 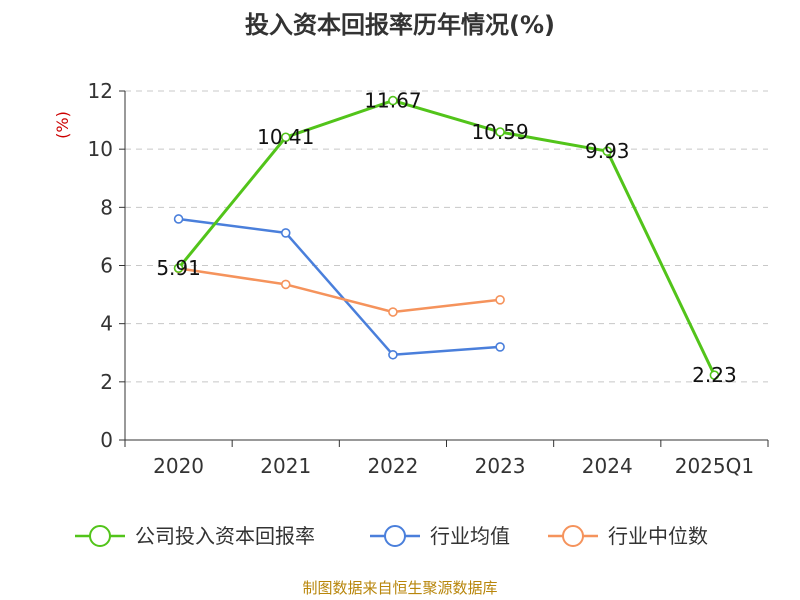 What do you see at coordinates (62, 125) in the screenshot?
I see `y-axis-label: (%)` at bounding box center [62, 125].